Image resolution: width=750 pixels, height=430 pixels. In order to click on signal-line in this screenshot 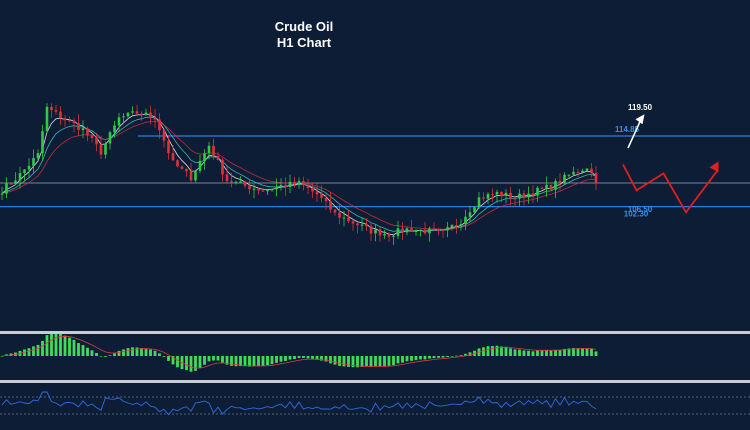, I will do `click(299, 352)`.